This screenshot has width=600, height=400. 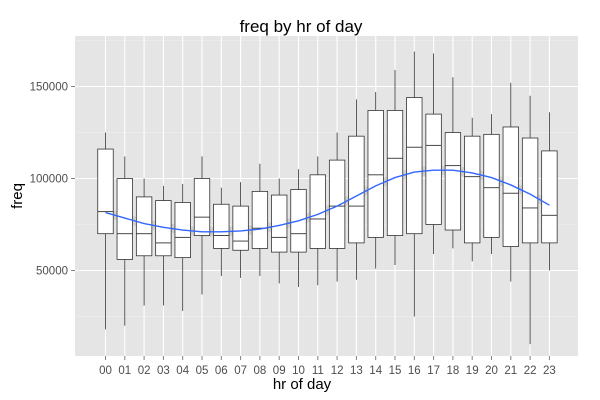 What do you see at coordinates (375, 371) in the screenshot?
I see `x-tick-label: 14` at bounding box center [375, 371].